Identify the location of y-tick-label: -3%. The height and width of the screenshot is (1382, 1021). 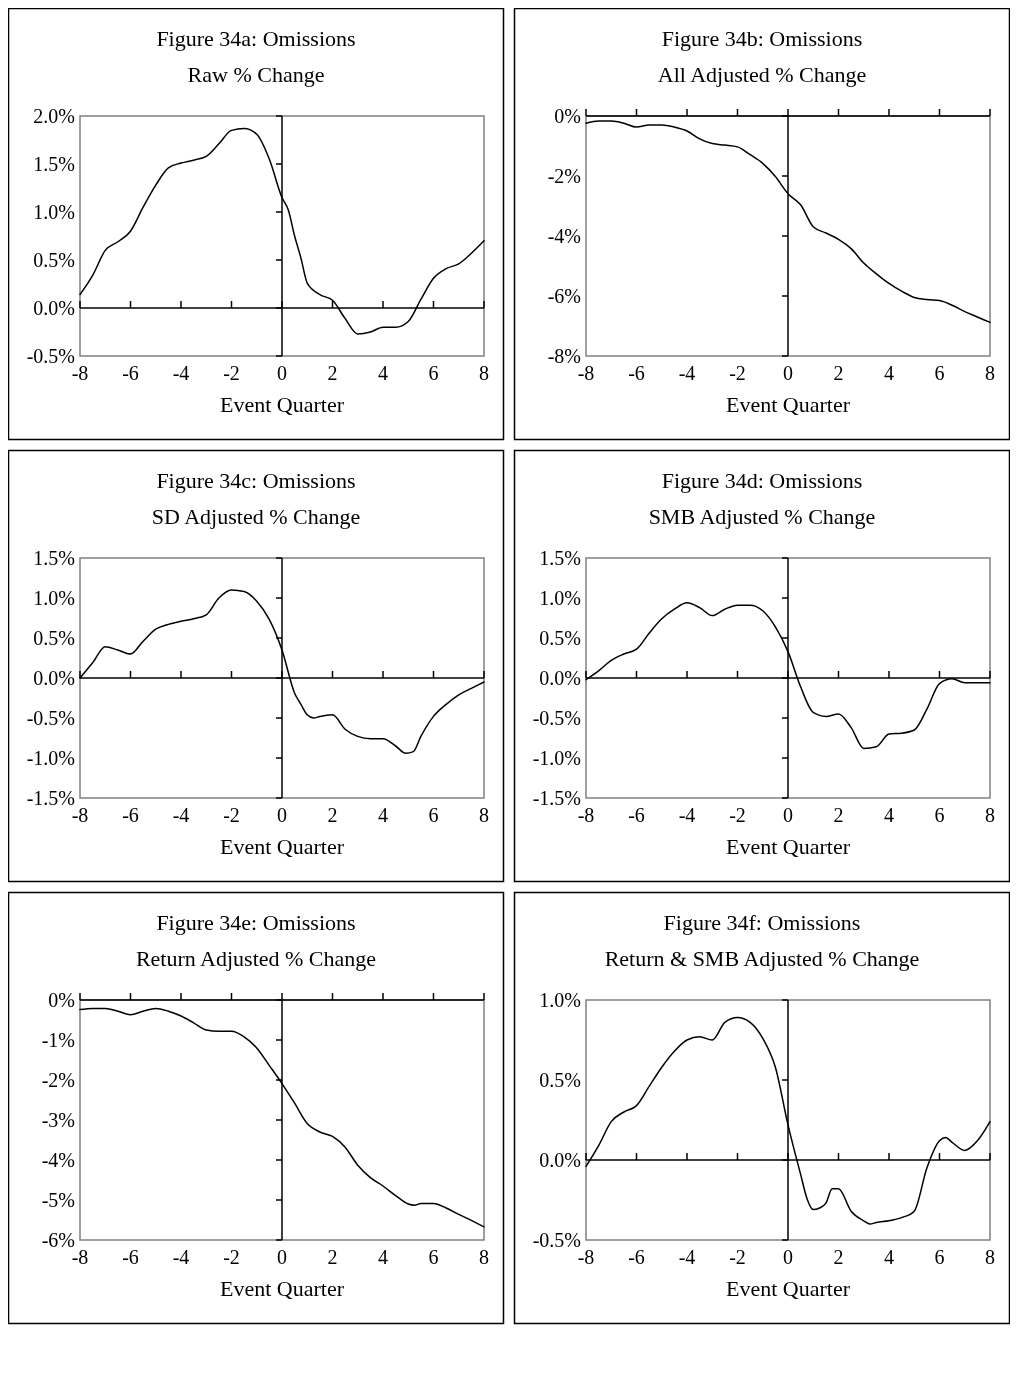
(58, 1120).